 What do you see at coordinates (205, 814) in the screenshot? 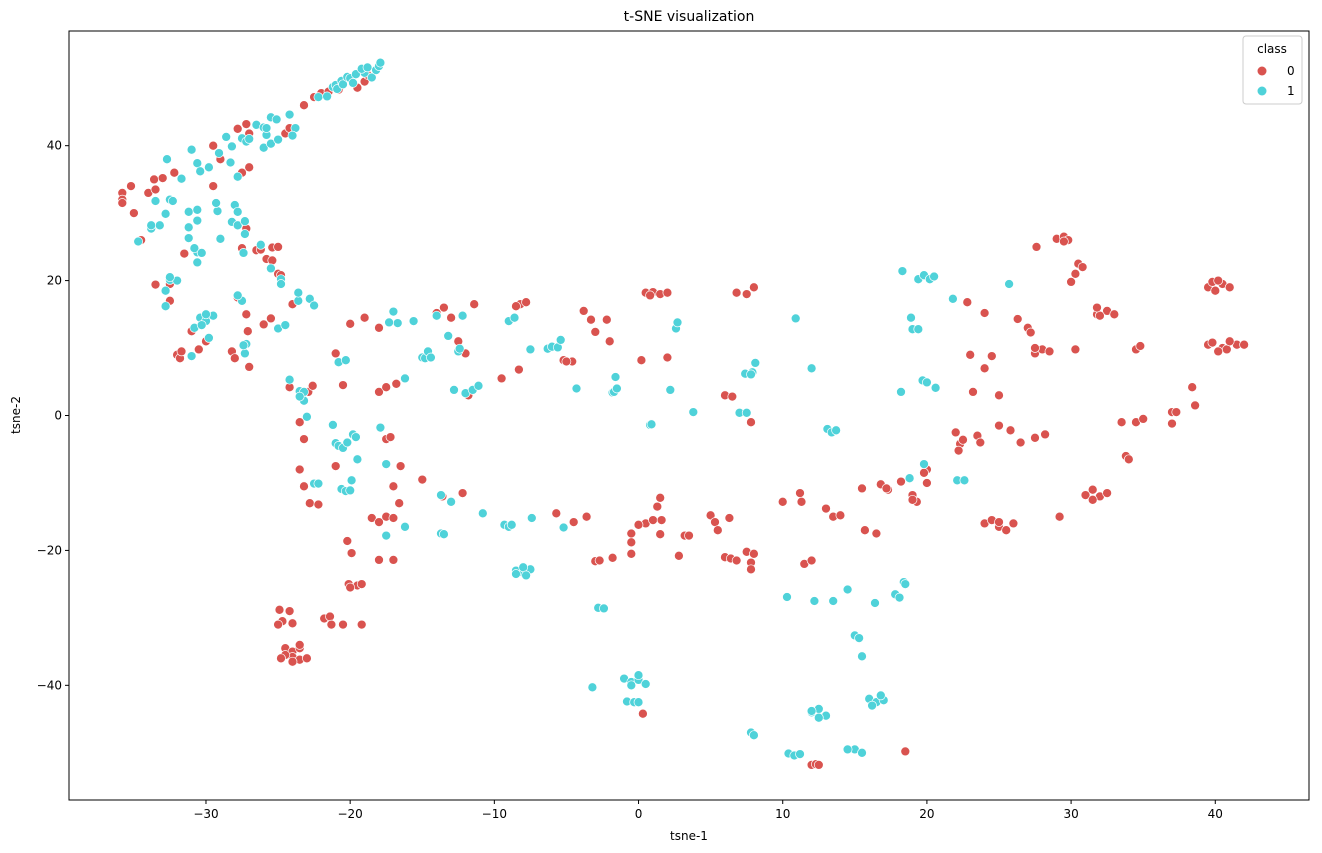
I see `x-tick-label: −30` at bounding box center [205, 814].